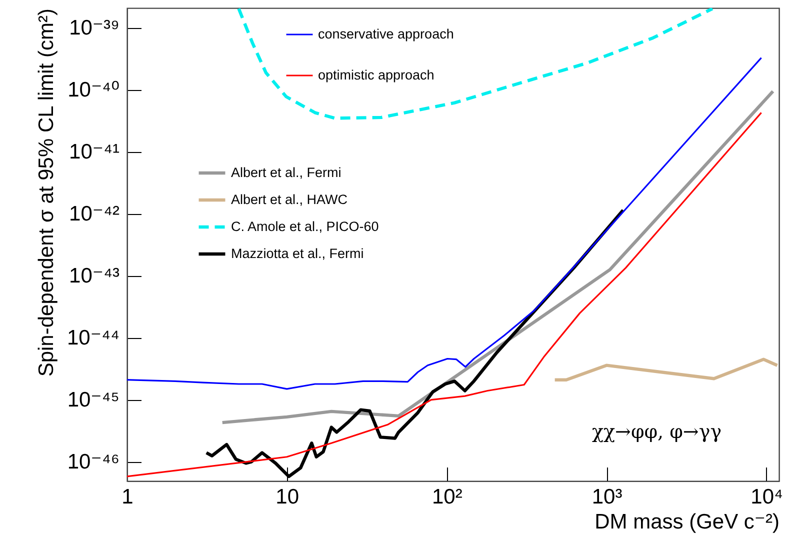 The image size is (790, 541). Describe the element at coordinates (94, 276) in the screenshot. I see `y-tick-label: 10⁻⁴³` at that location.